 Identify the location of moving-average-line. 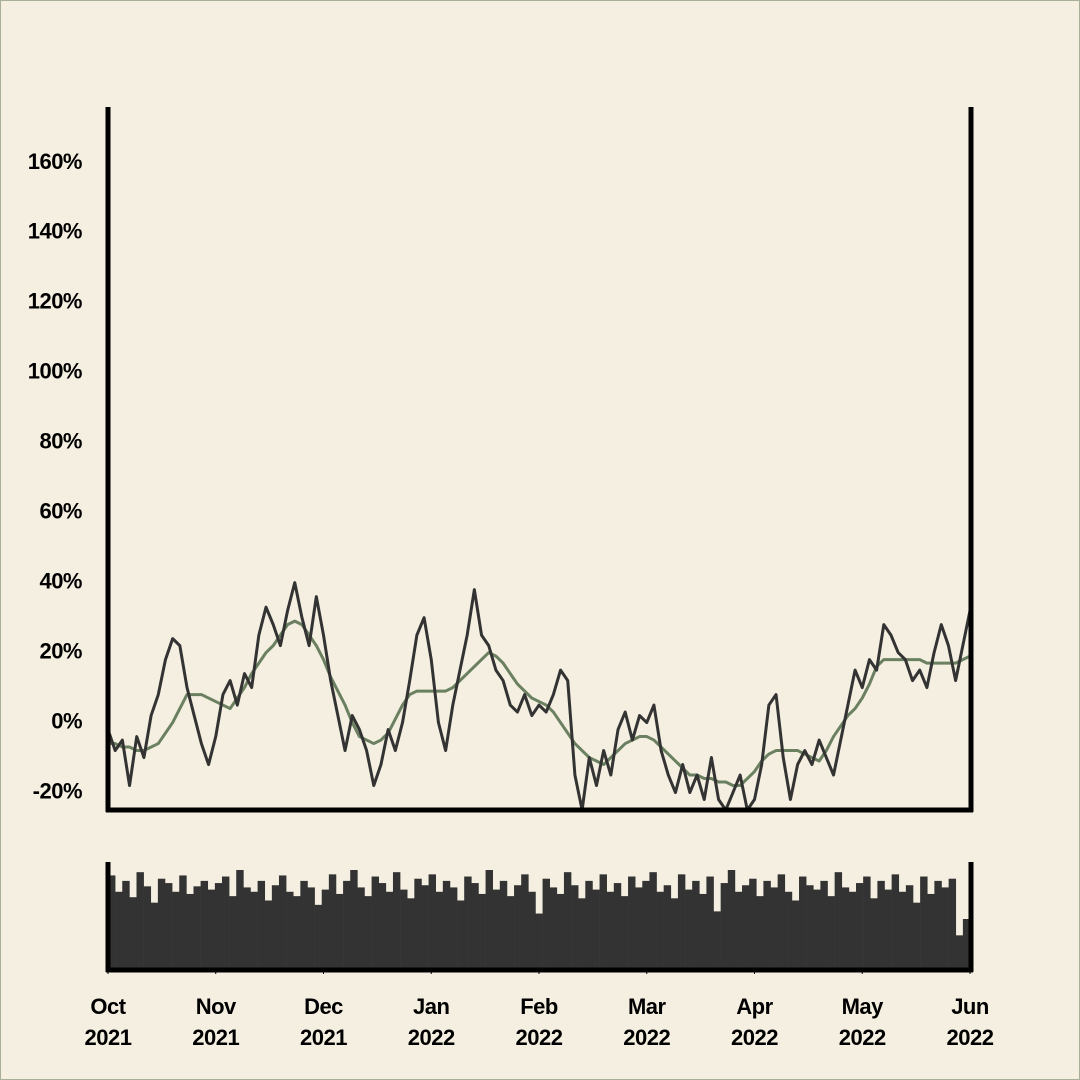
(539, 703).